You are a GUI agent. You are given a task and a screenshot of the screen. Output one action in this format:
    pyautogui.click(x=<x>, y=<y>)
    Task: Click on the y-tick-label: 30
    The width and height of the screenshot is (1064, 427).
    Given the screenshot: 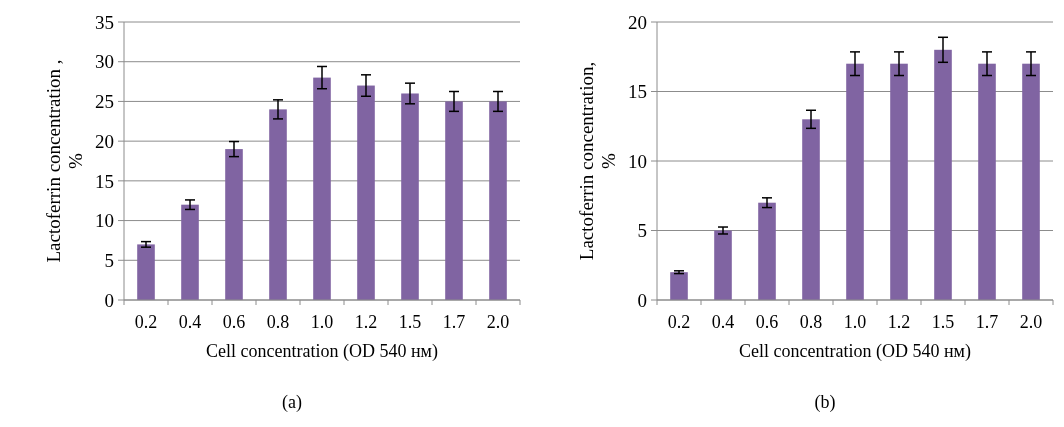 What is the action you would take?
    pyautogui.click(x=104, y=62)
    